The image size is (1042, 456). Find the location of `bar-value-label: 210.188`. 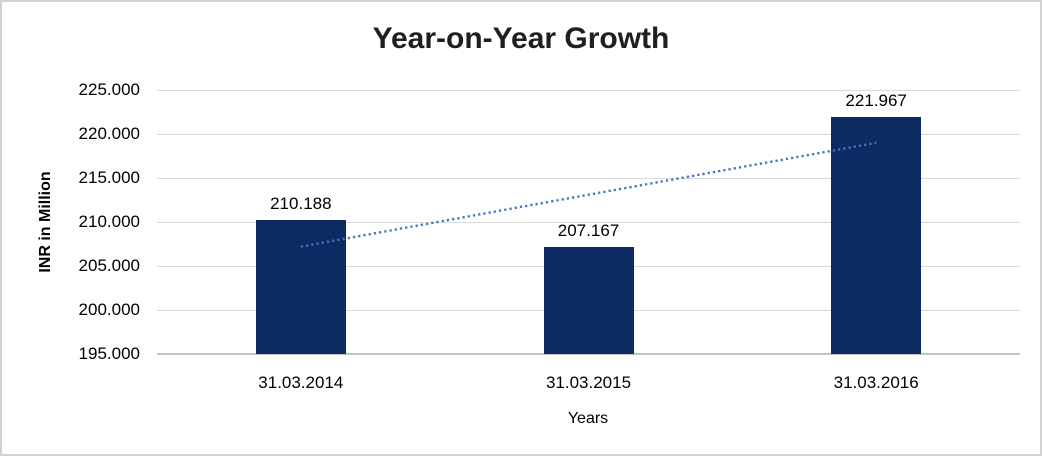

bar-value-label: 210.188 is located at coordinates (301, 204).